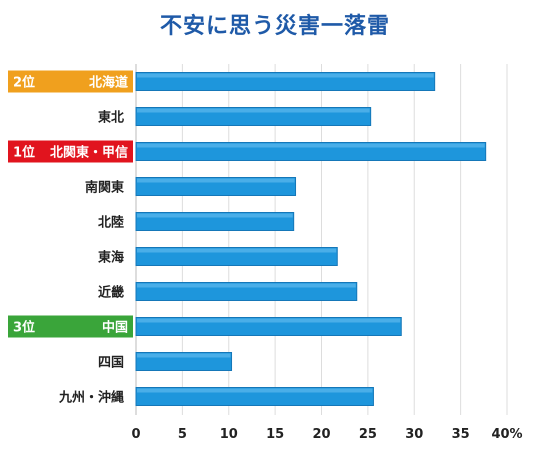 The image size is (550, 470). I want to click on category-label: 九州・沖縄, so click(91, 398).